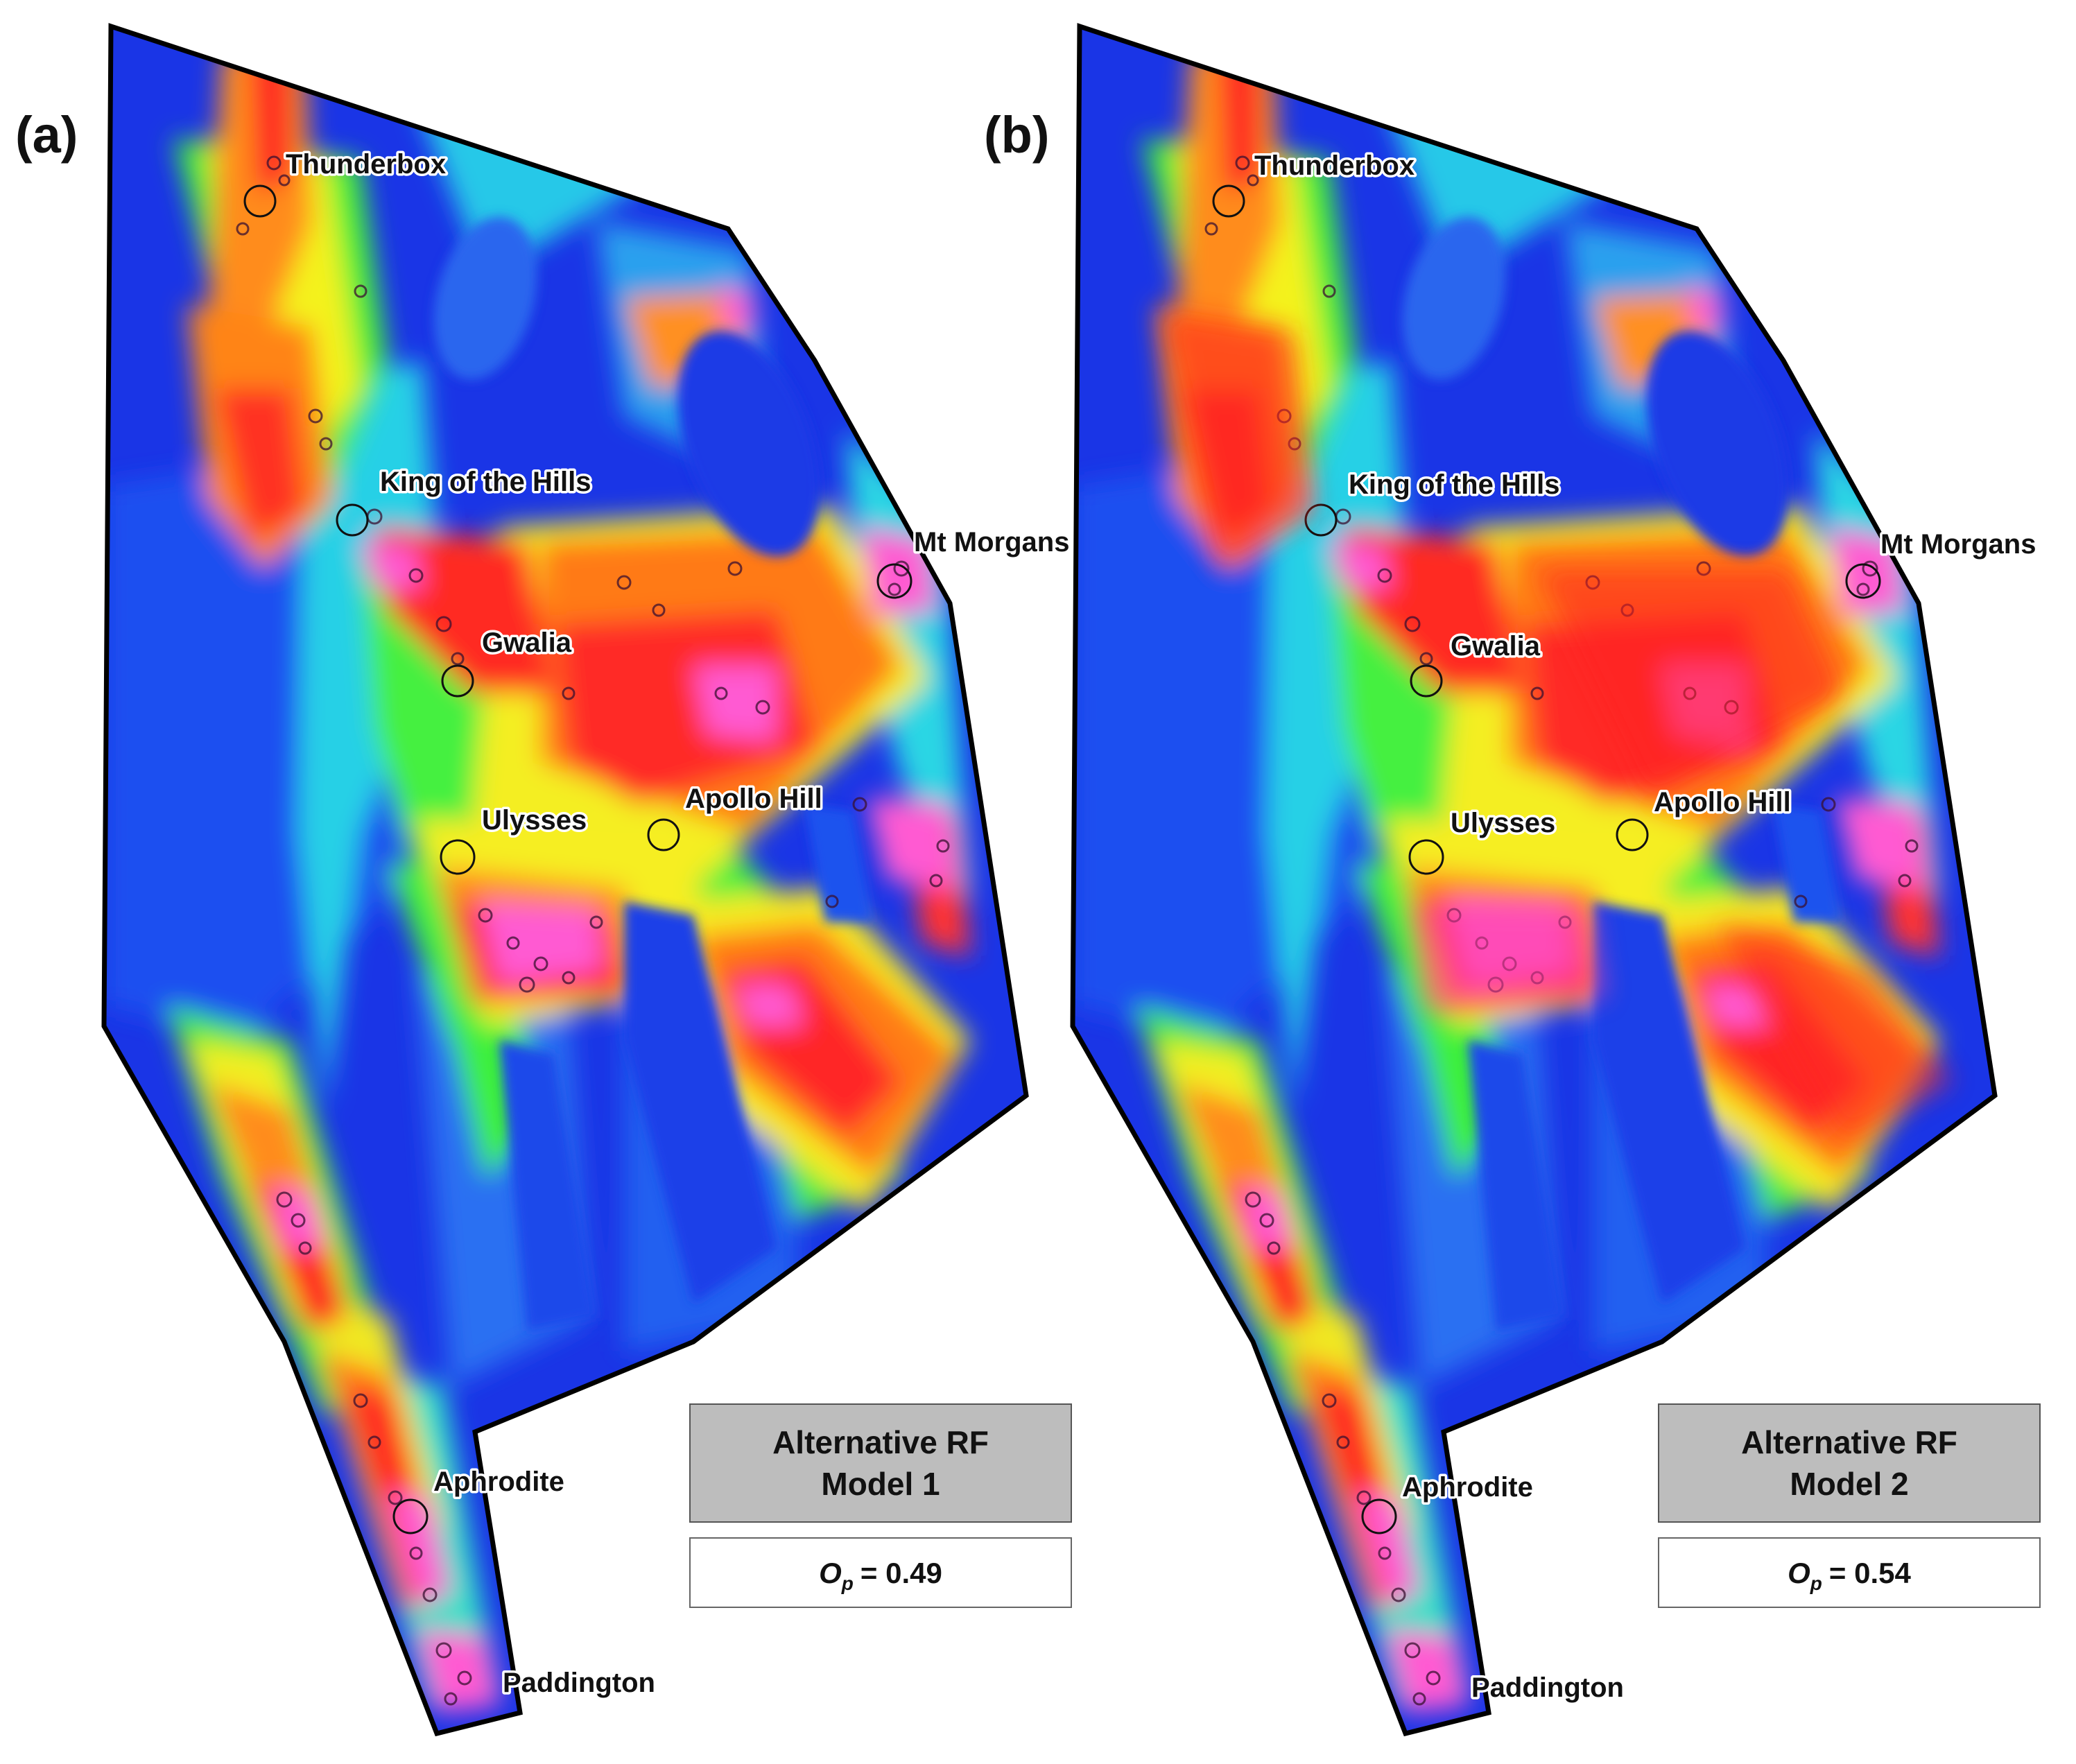  What do you see at coordinates (1958, 544) in the screenshot?
I see `site-label-mt-morgans-b: Mt Morgans` at bounding box center [1958, 544].